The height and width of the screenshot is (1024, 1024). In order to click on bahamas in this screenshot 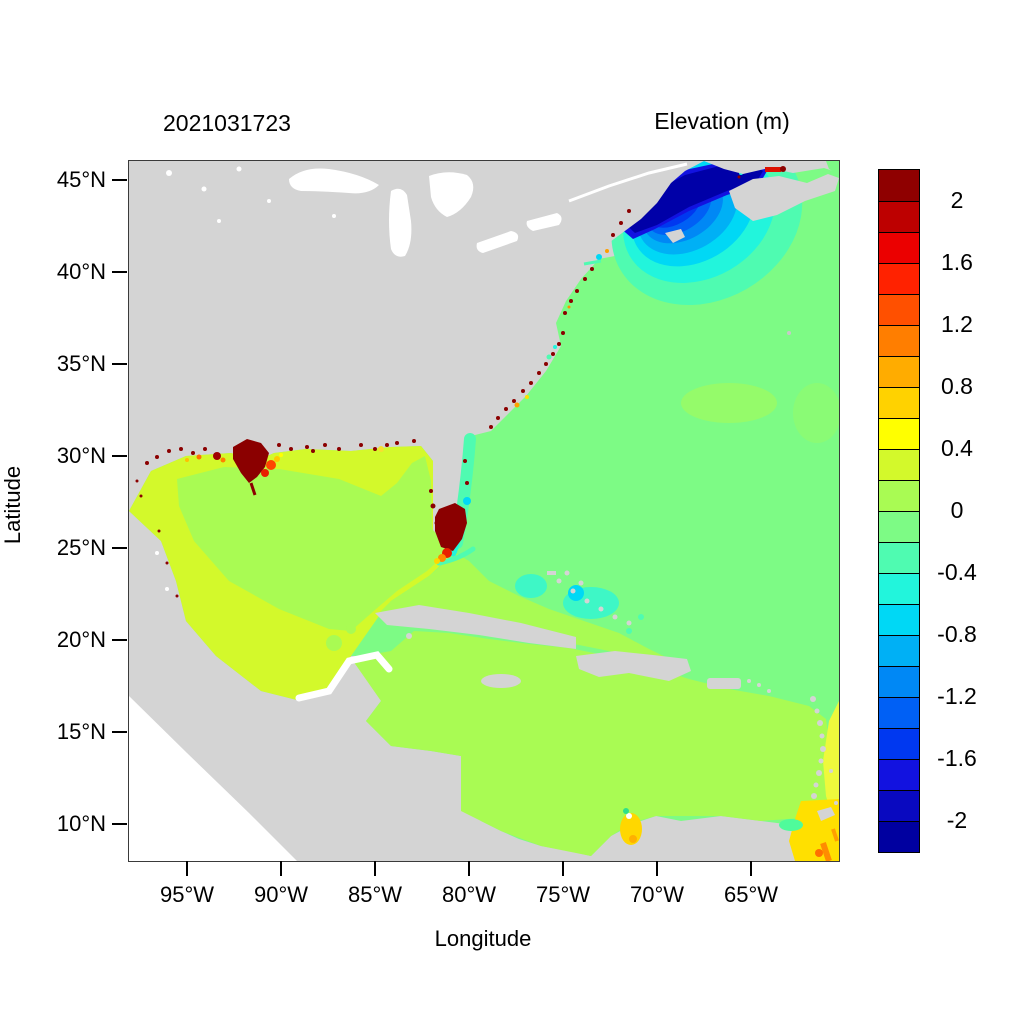, I will do `click(589, 598)`.